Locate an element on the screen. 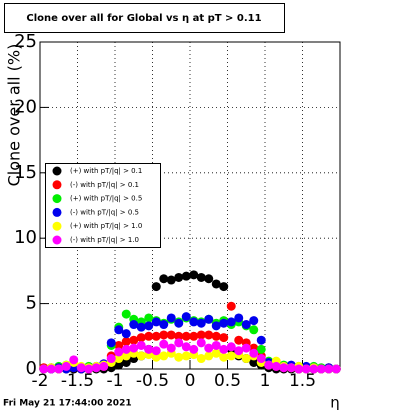 This screenshot has height=410, width=400. x-tick-label: 0 is located at coordinates (190, 381).